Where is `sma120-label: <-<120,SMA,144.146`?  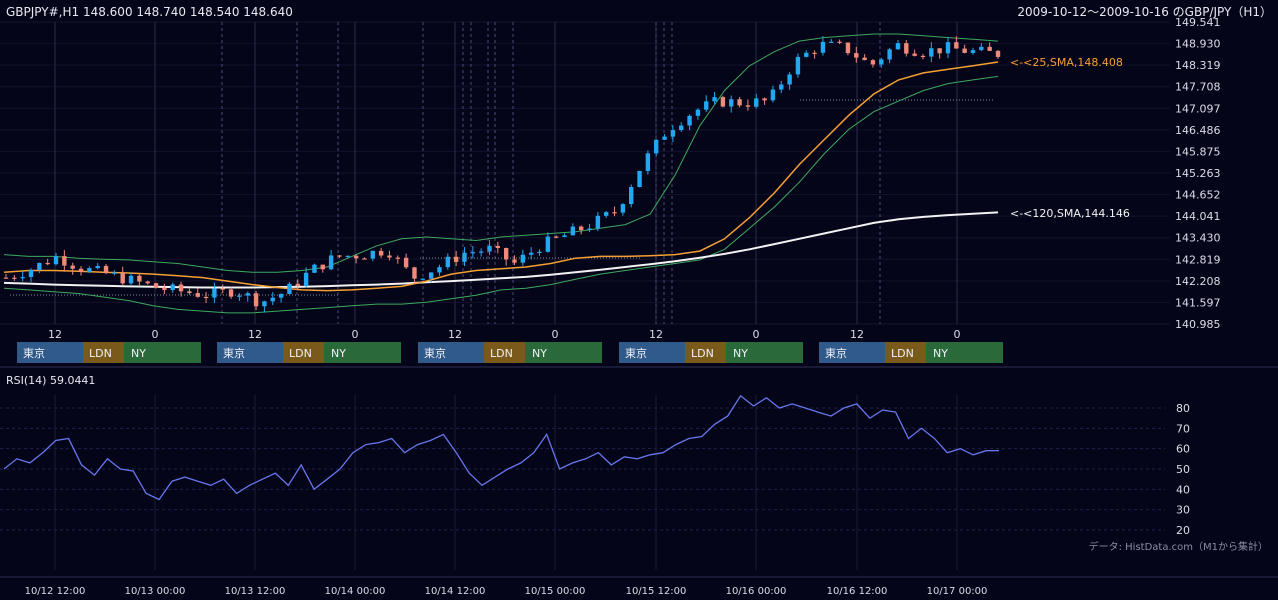 sma120-label: <-<120,SMA,144.146 is located at coordinates (1070, 213).